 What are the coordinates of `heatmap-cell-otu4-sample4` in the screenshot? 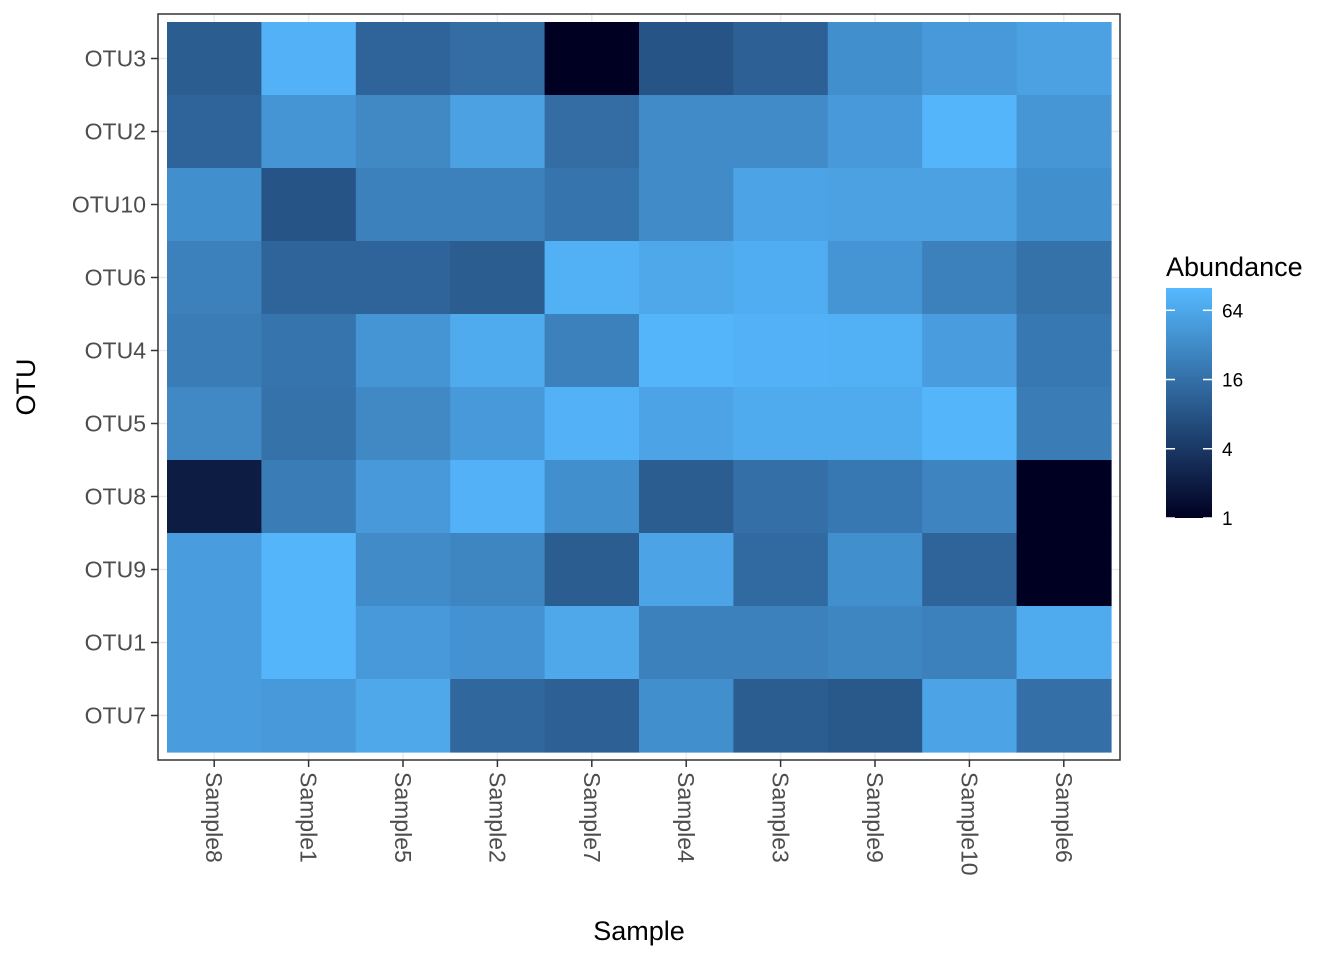 It's located at (686, 351).